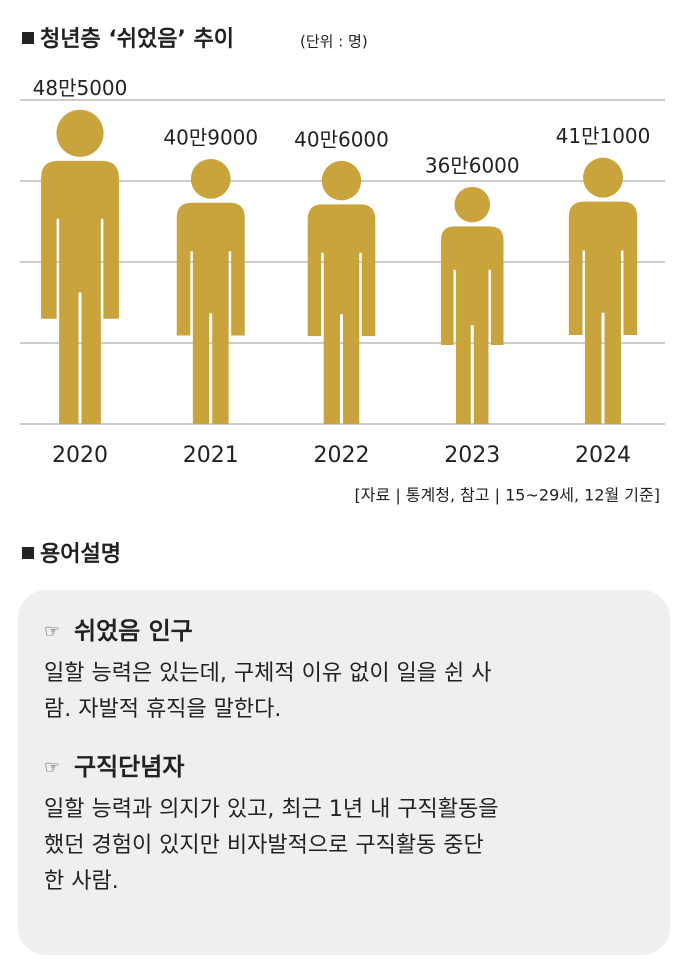 The width and height of the screenshot is (688, 971). Describe the element at coordinates (271, 809) in the screenshot. I see `glossary-definition: 일할 능력과 의지가 있고, 최근 1년 내 구직활동을` at that location.